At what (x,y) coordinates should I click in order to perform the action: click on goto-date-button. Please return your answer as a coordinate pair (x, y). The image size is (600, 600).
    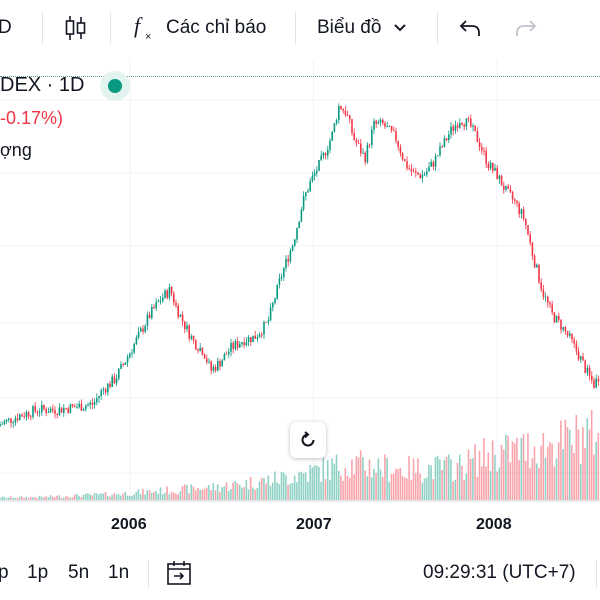
    Looking at the image, I should click on (180, 573).